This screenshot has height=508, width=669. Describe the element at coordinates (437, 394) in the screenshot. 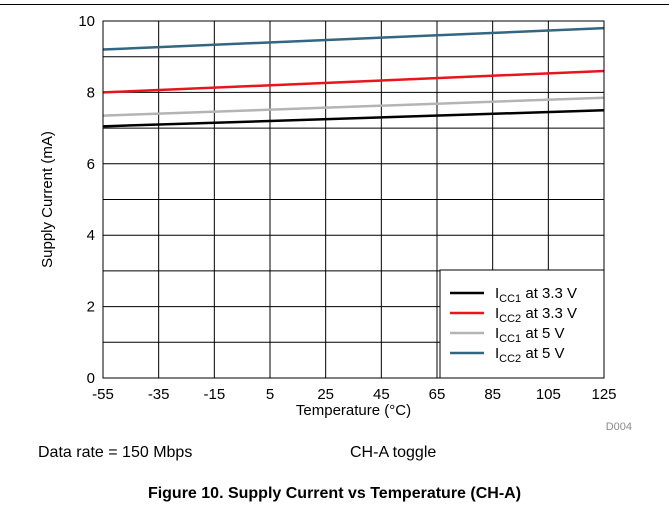

I see `x-tick-label: 65` at that location.